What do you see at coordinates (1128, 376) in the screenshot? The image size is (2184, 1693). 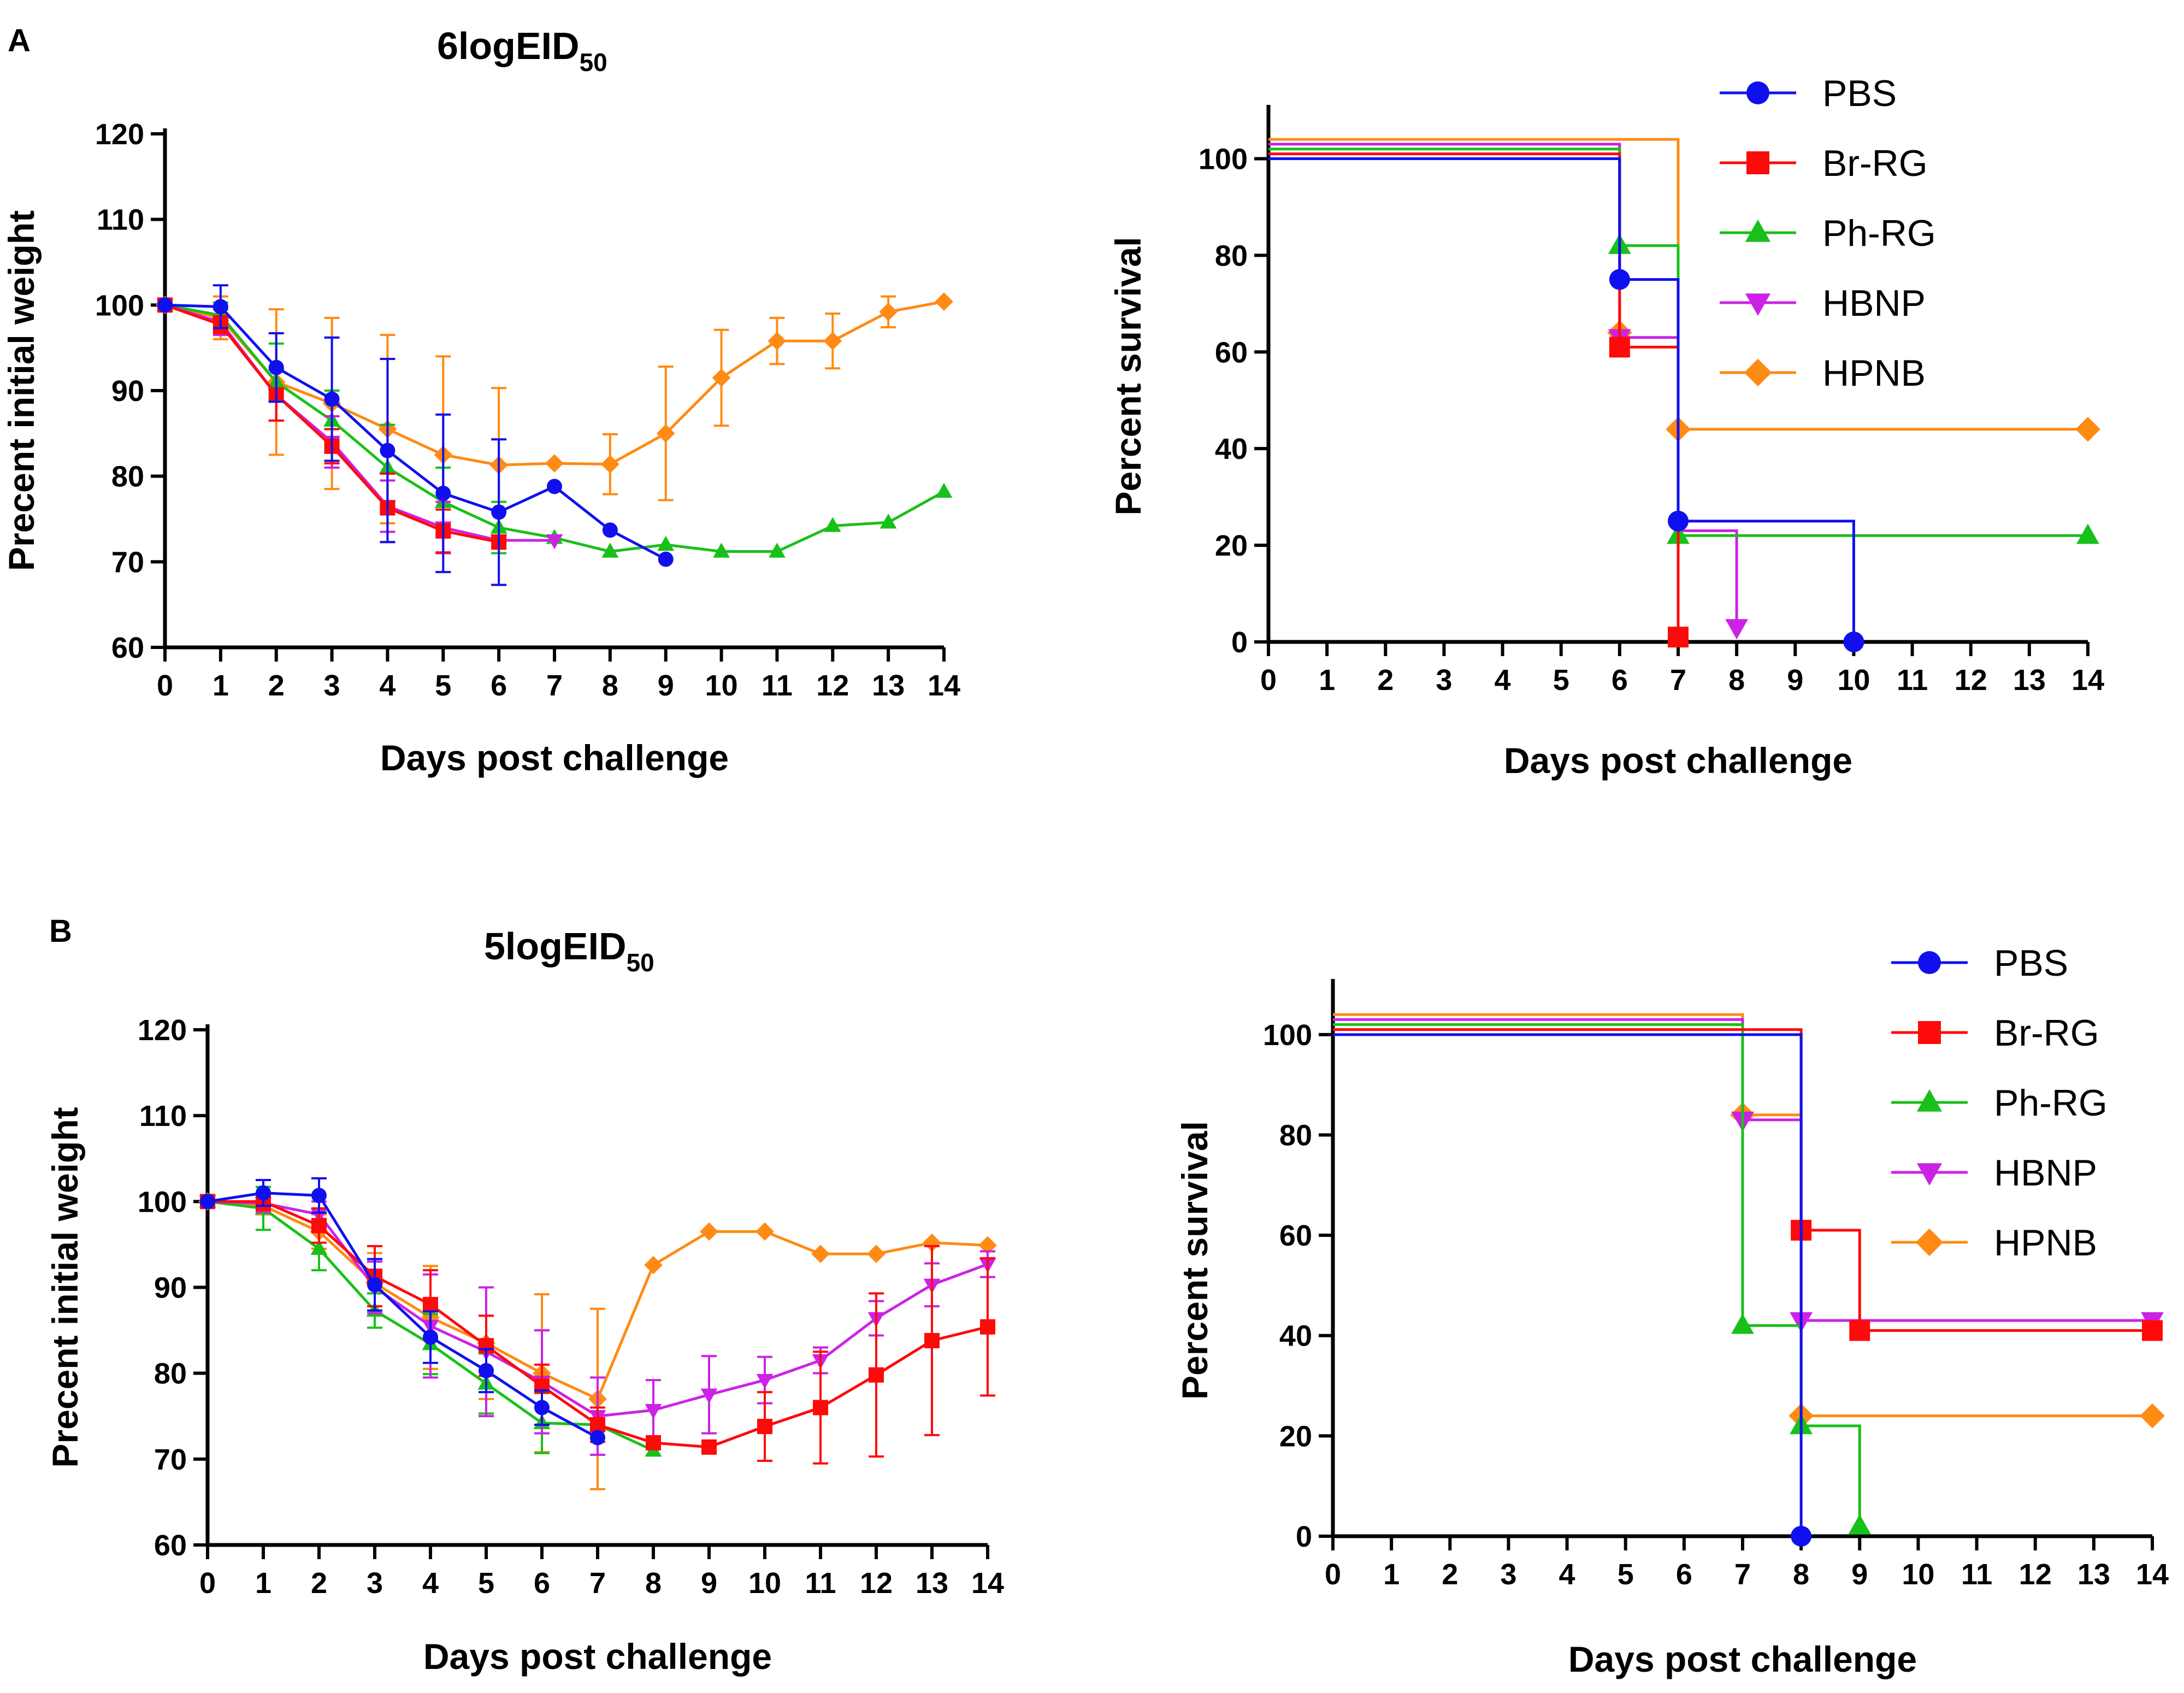 I see `y-axis-label: Percent survival` at bounding box center [1128, 376].